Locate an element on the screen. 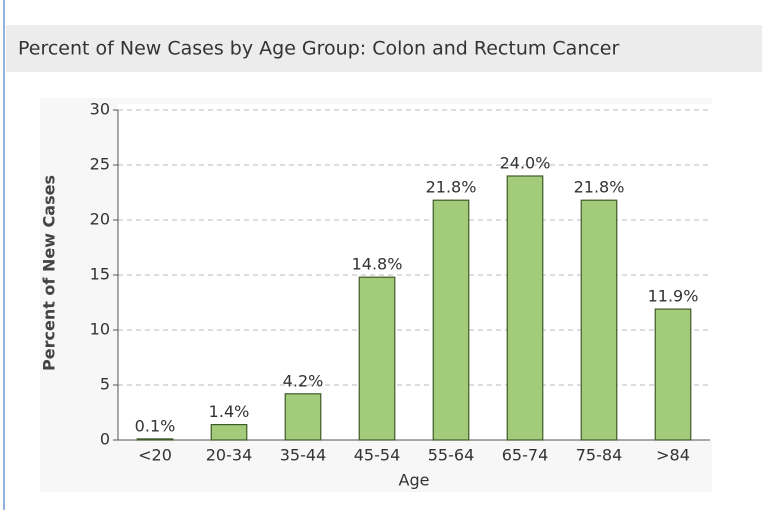 This screenshot has height=514, width=762. value-label: 24.0% is located at coordinates (525, 163).